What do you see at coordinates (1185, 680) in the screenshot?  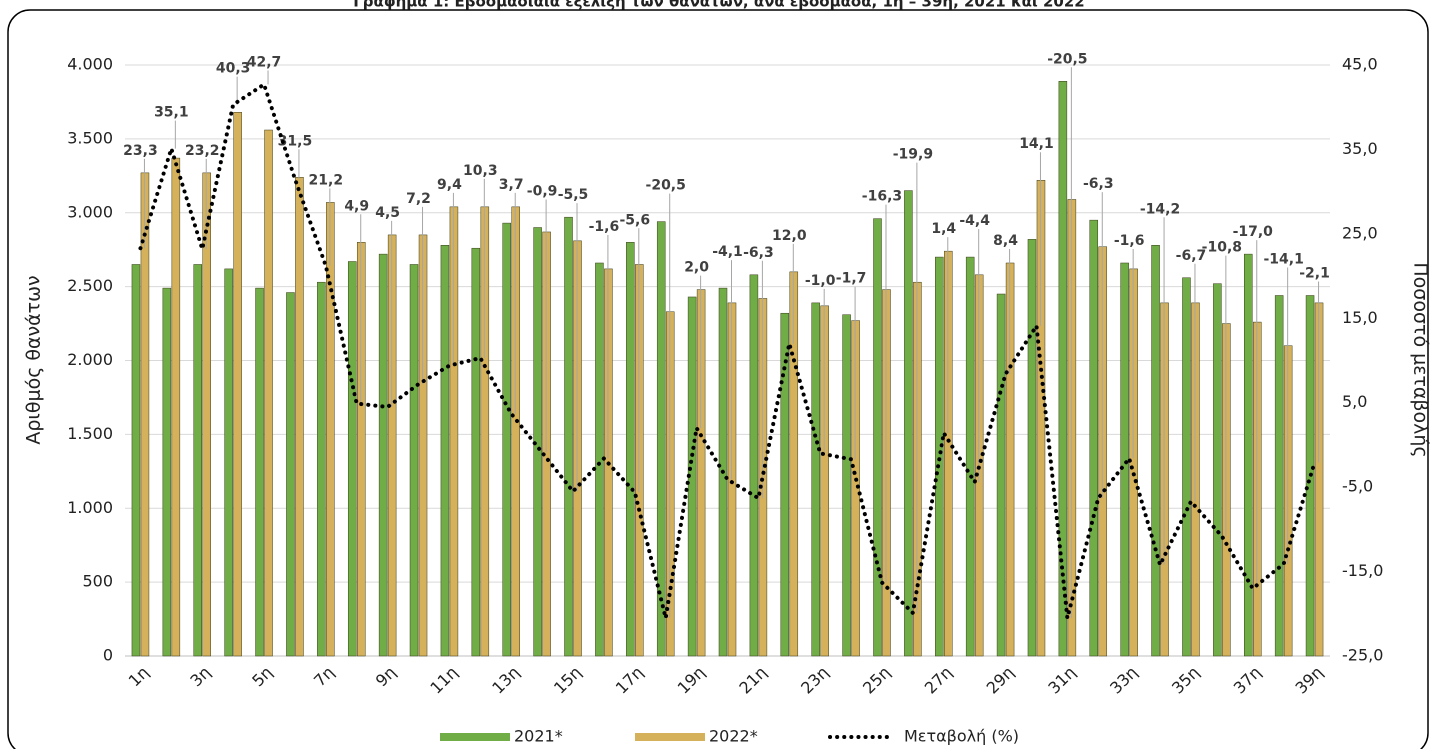 I see `x-tick-label: 35η` at bounding box center [1185, 680].